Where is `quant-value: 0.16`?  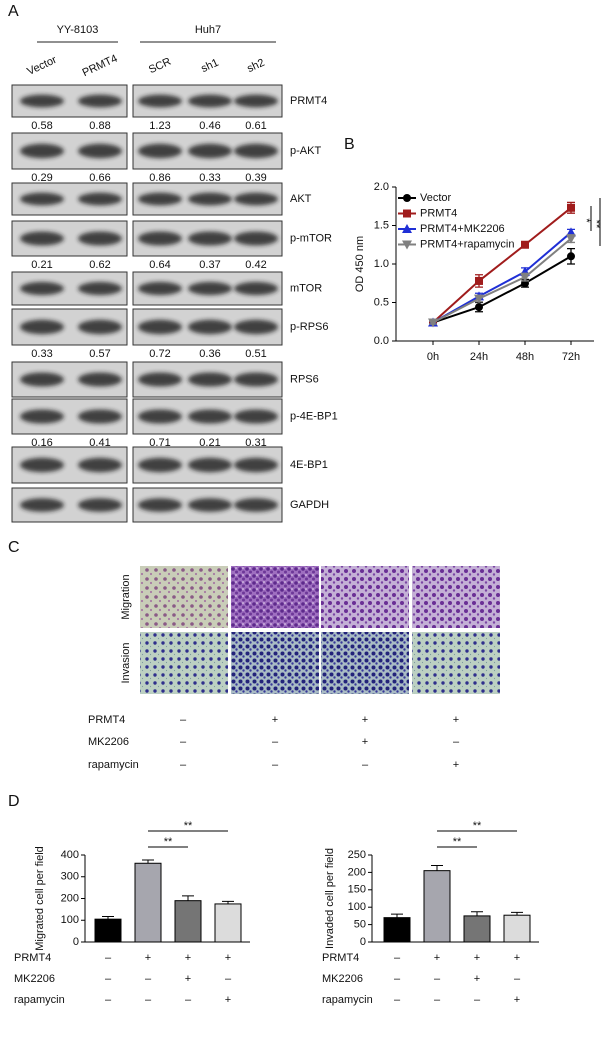 quant-value: 0.16 is located at coordinates (41, 443).